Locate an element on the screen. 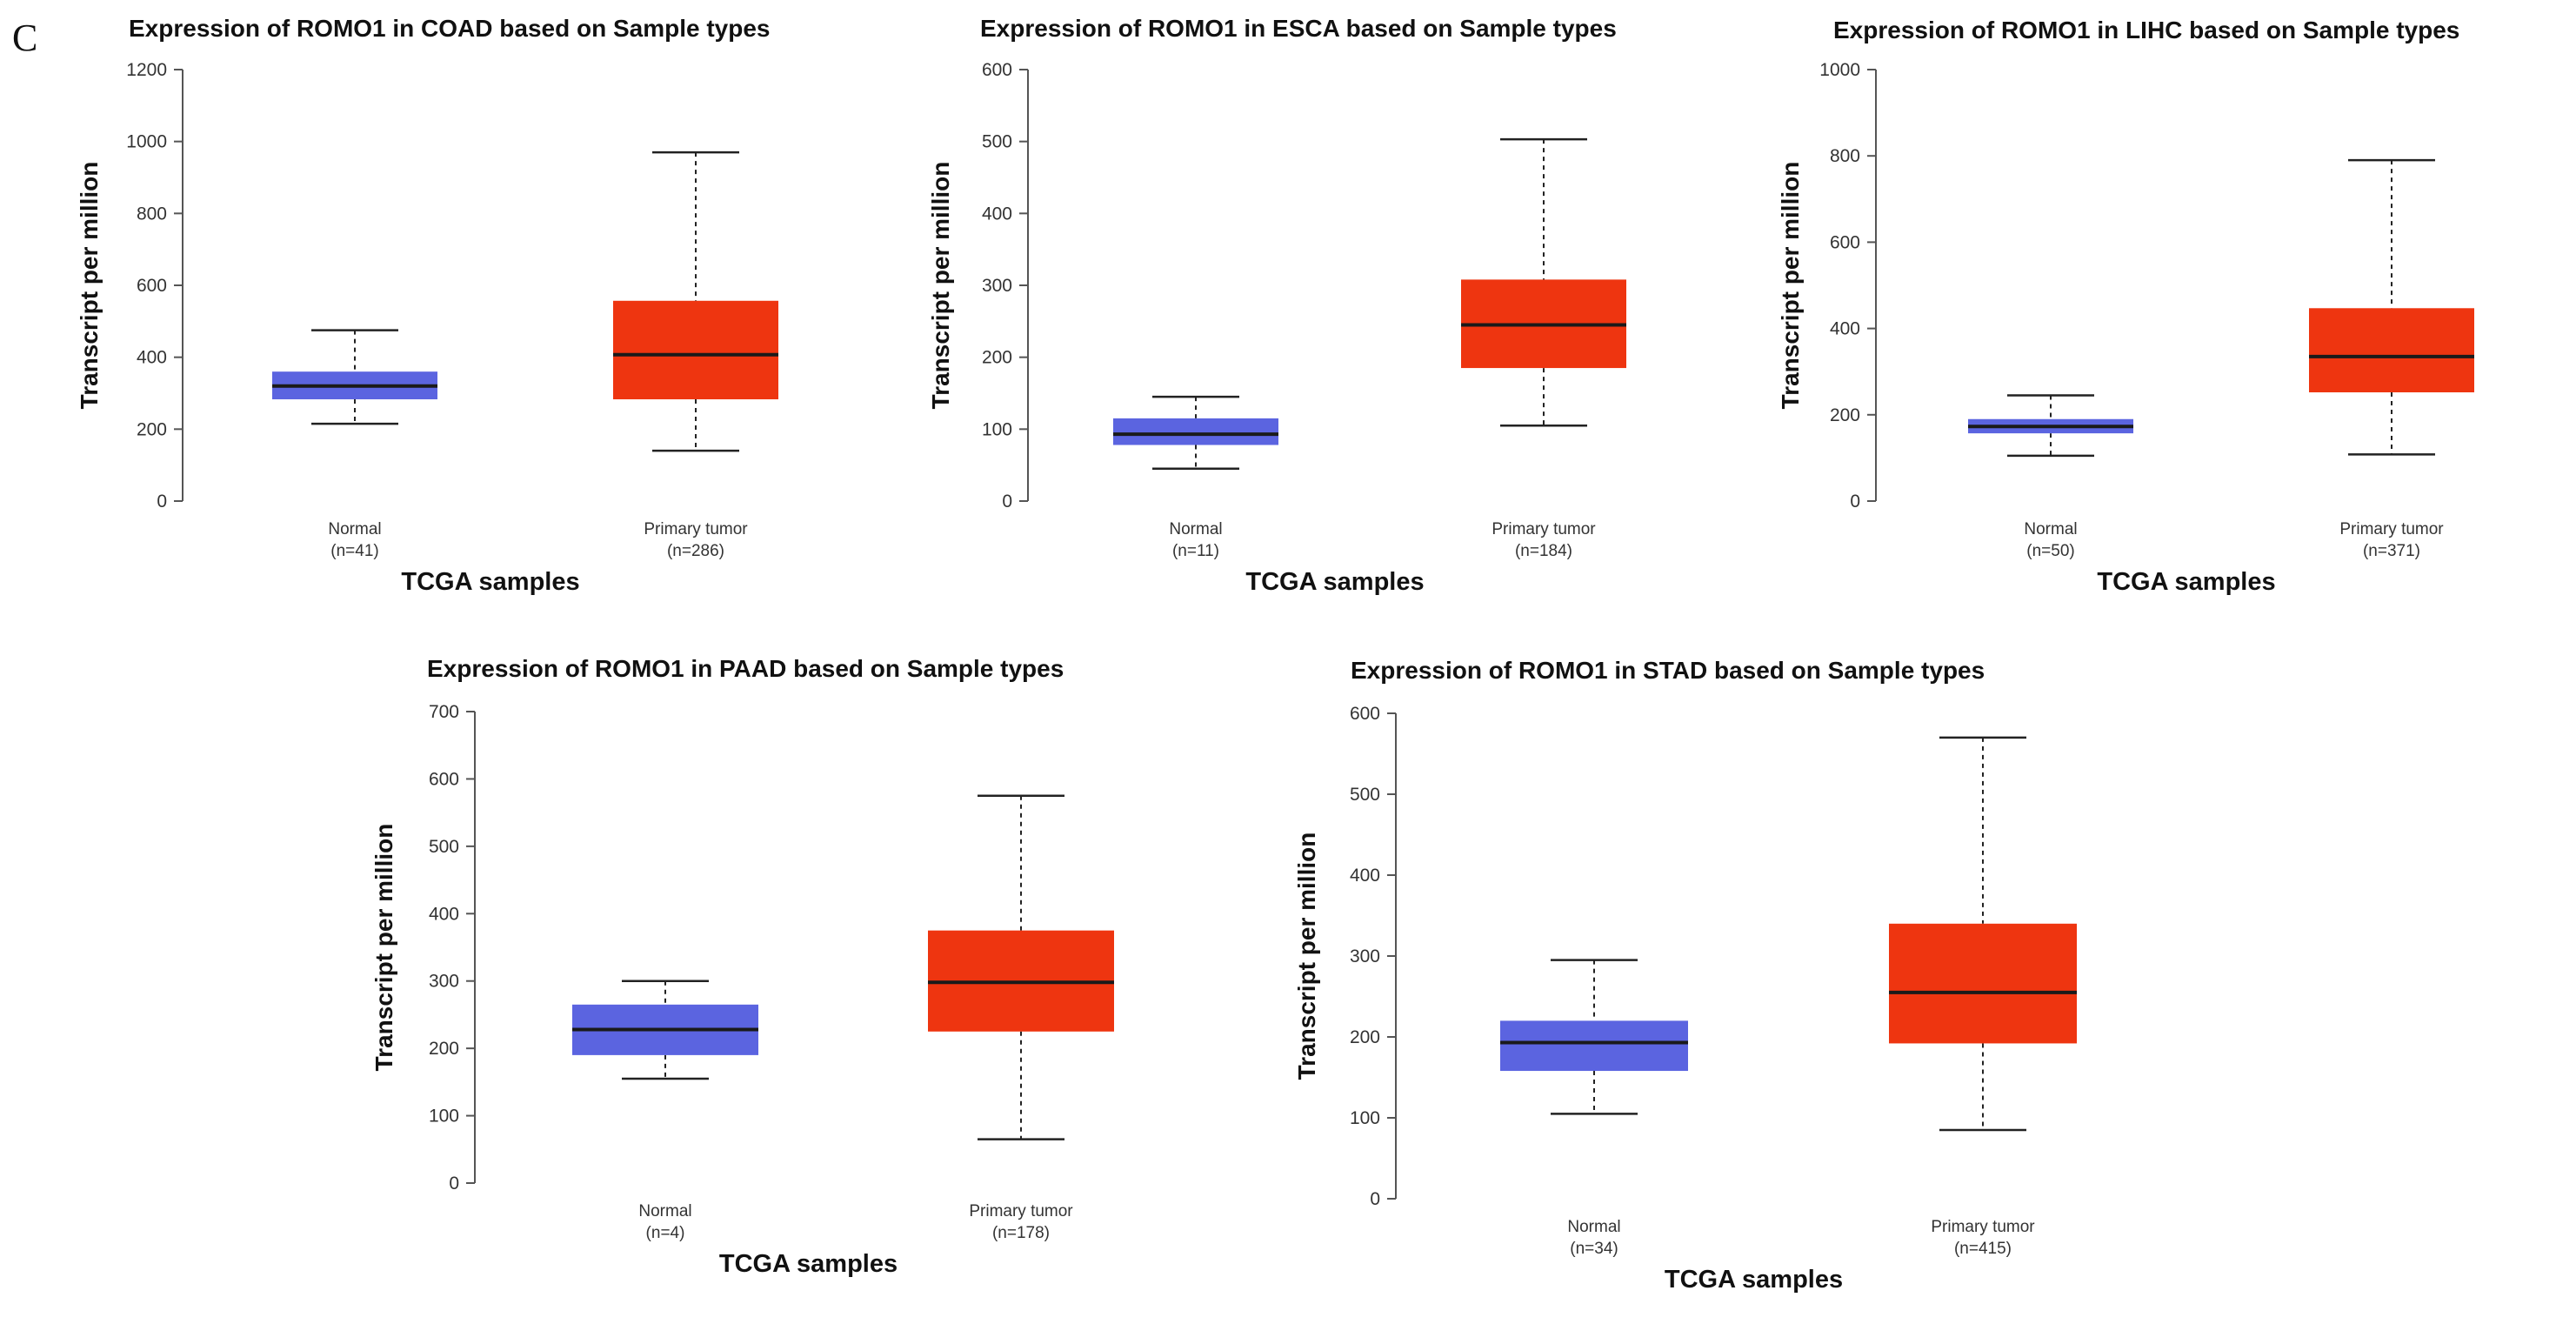 Image resolution: width=2576 pixels, height=1324 pixels. box-group: Normal (n=11) is located at coordinates (1195, 477).